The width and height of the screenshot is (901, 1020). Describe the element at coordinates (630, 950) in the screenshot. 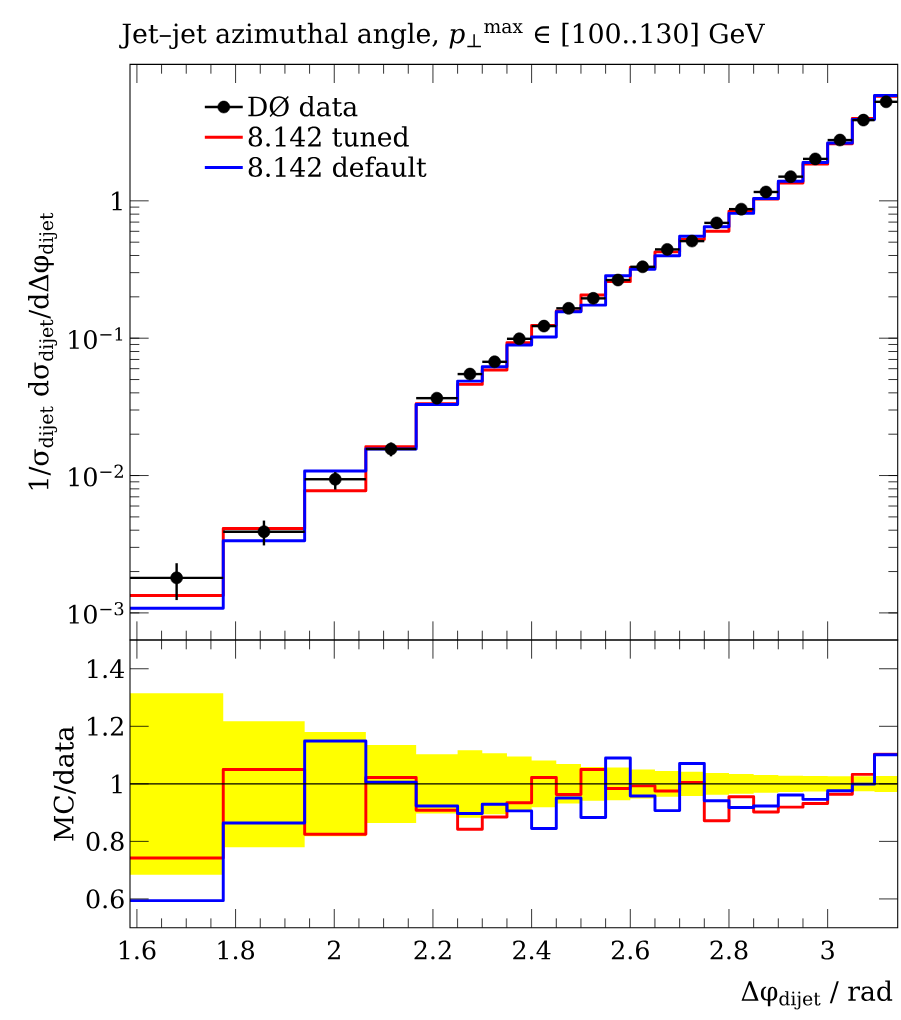

I see `x-tick-label: 2.6` at that location.